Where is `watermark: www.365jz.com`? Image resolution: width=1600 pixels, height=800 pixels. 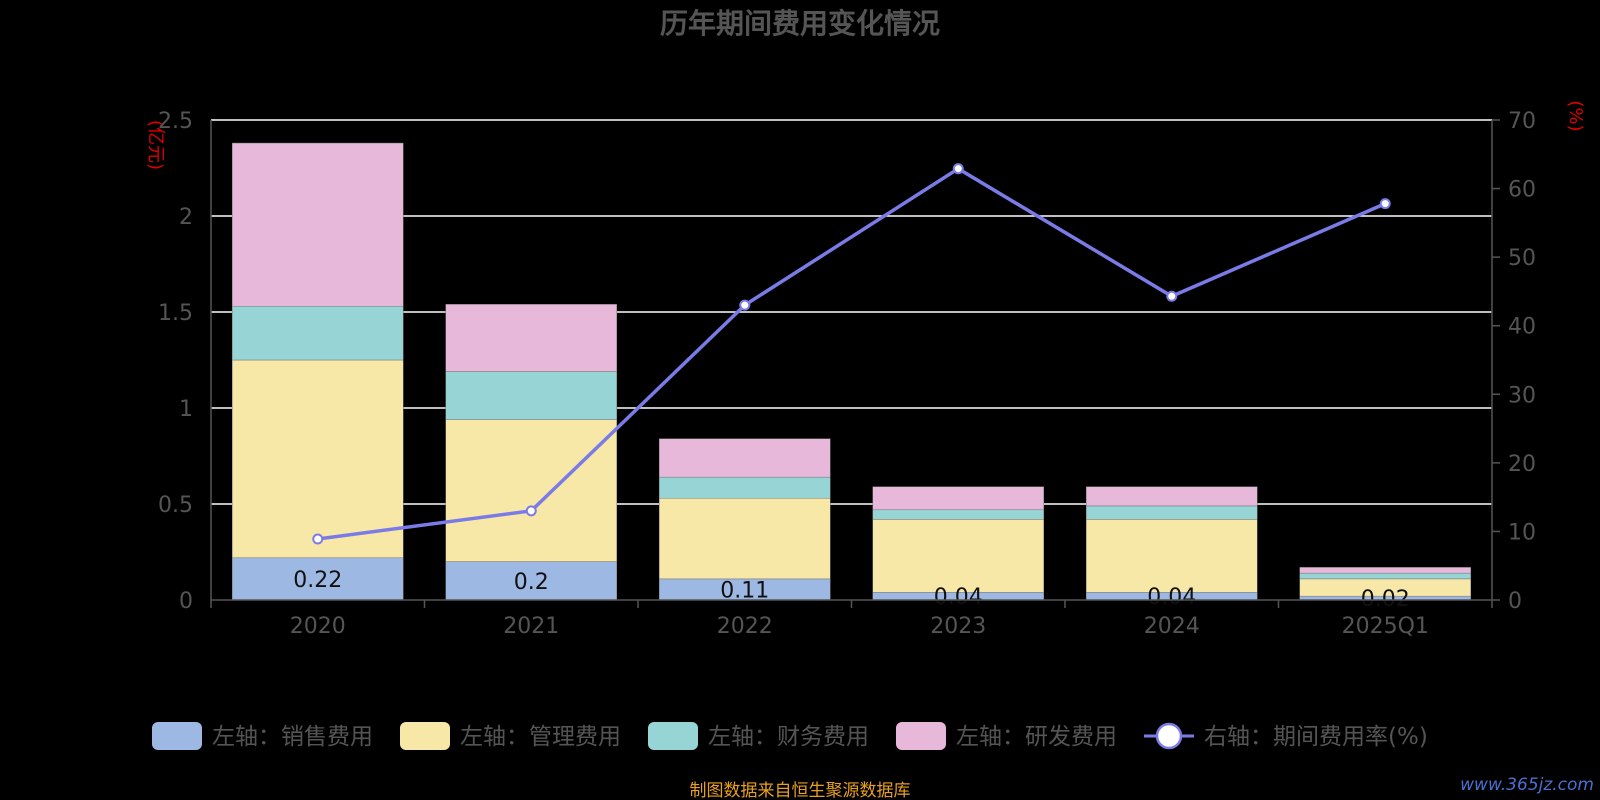 watermark: www.365jz.com is located at coordinates (1527, 785).